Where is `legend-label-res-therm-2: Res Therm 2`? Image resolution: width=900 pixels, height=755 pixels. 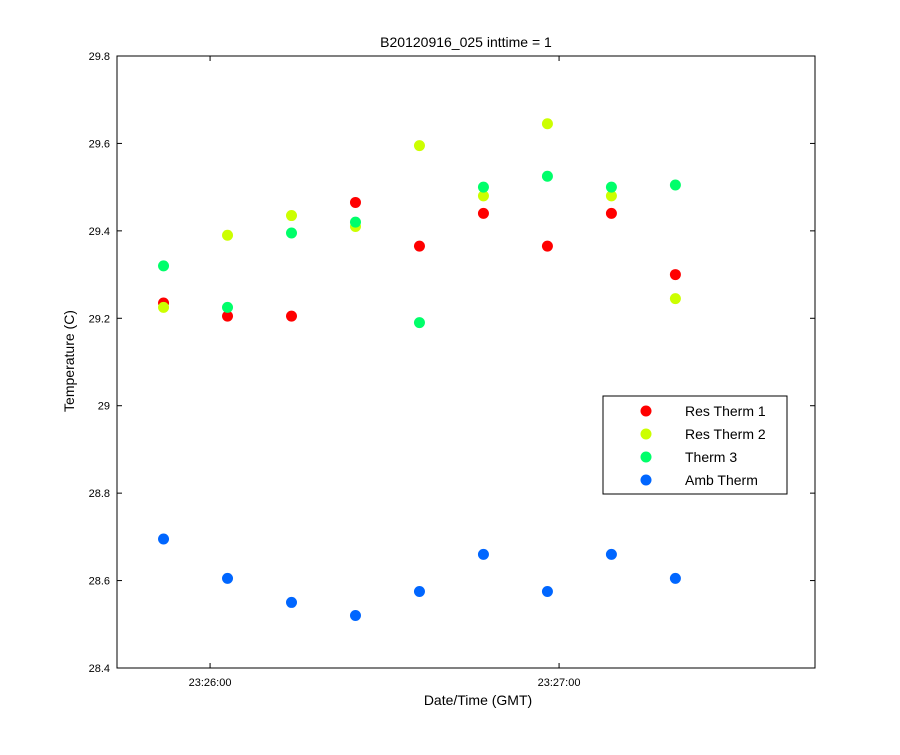 legend-label-res-therm-2: Res Therm 2 is located at coordinates (725, 434).